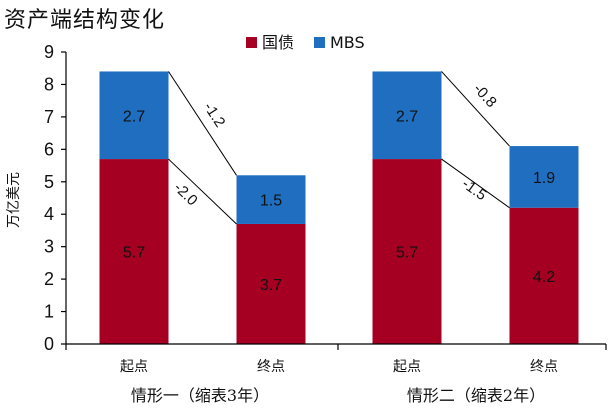 This screenshot has height=410, width=614. I want to click on y-tick-label: 3, so click(49, 247).